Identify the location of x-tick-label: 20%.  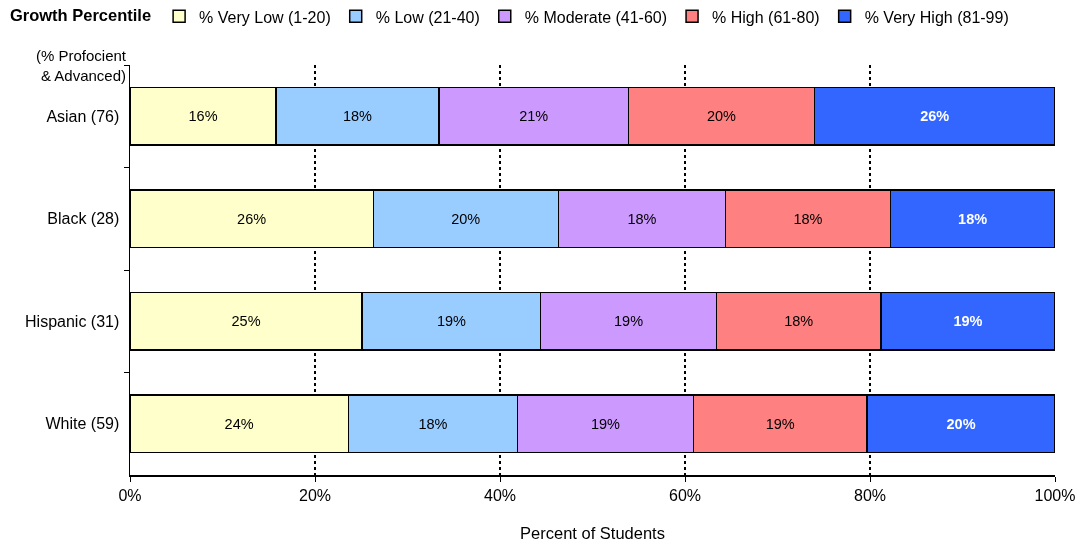
(315, 495).